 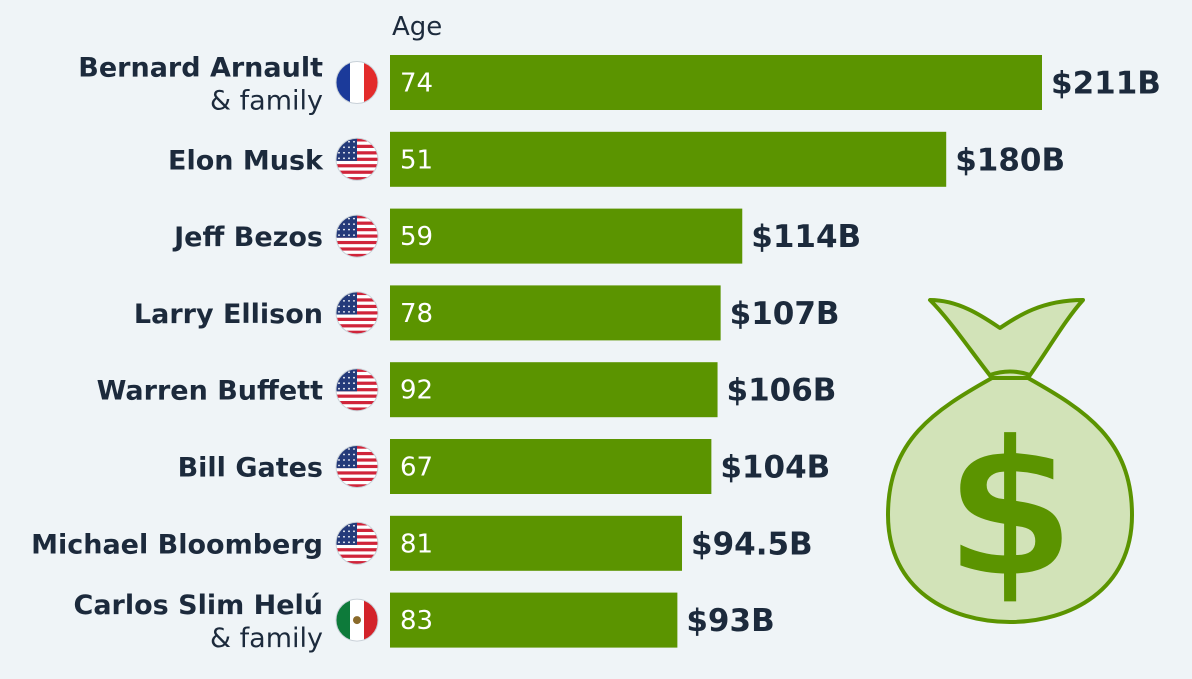 What do you see at coordinates (228, 314) in the screenshot?
I see `category-label: Larry Ellison` at bounding box center [228, 314].